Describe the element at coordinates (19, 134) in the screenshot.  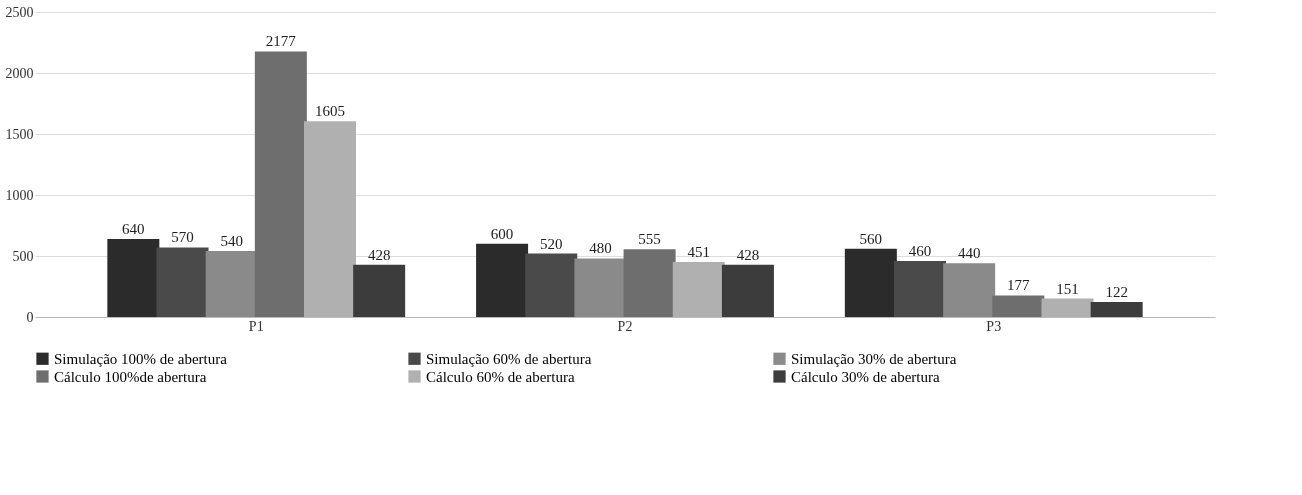
I see `y-tick-label: 1500` at that location.